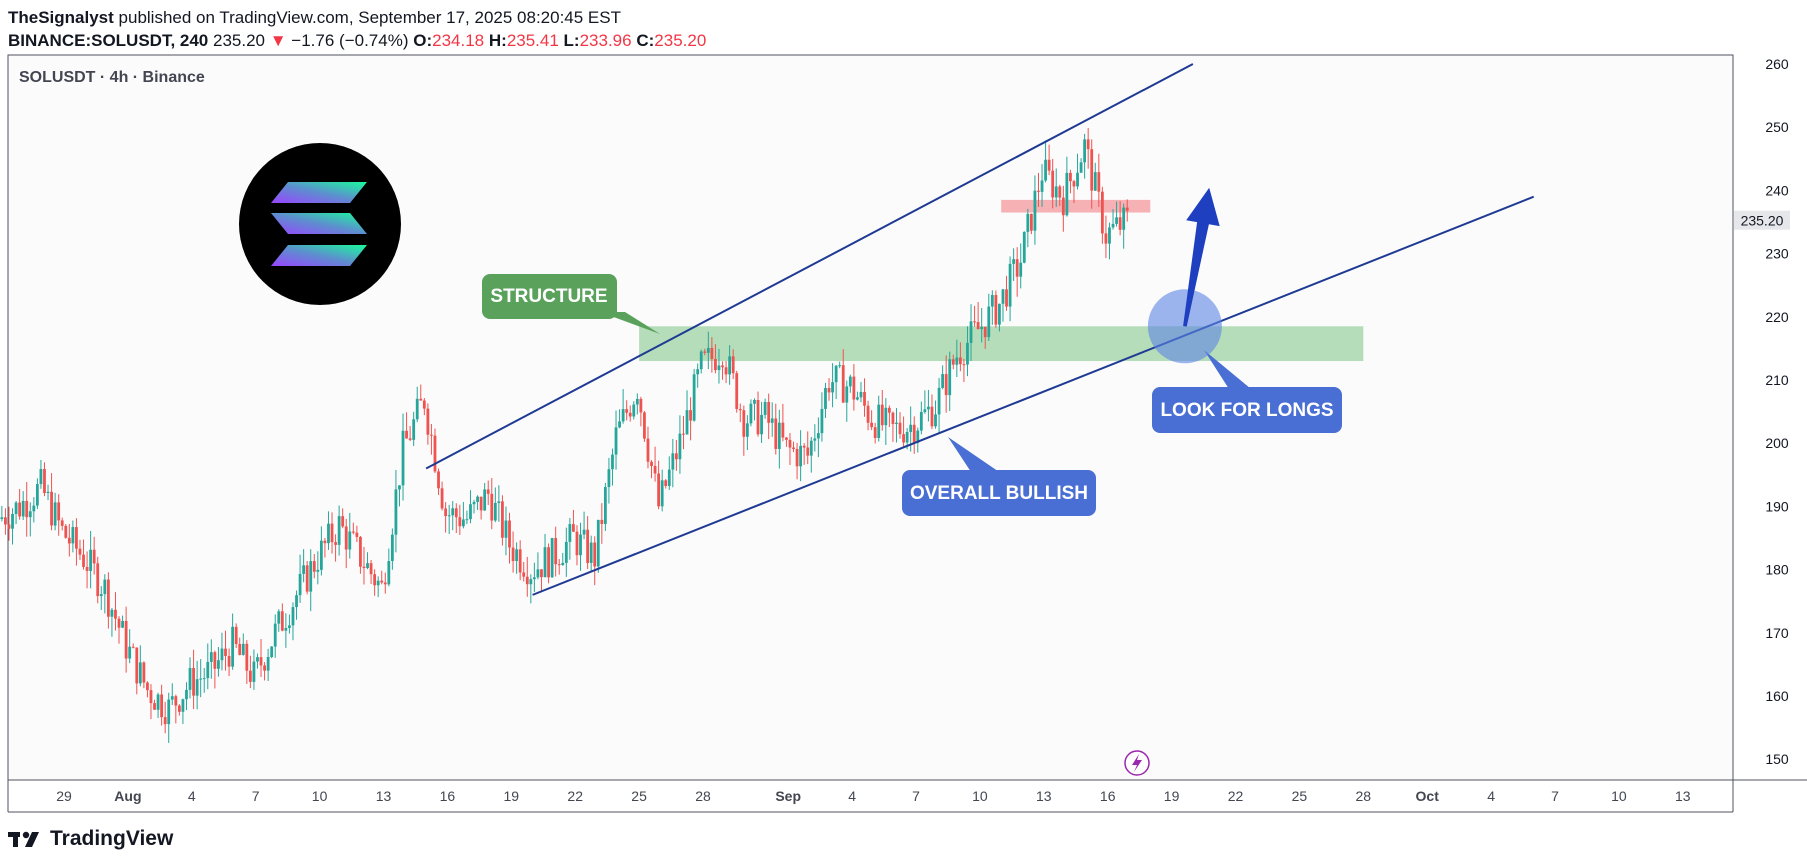 The width and height of the screenshot is (1807, 862). I want to click on tradingview-logo: TradingView, so click(90, 839).